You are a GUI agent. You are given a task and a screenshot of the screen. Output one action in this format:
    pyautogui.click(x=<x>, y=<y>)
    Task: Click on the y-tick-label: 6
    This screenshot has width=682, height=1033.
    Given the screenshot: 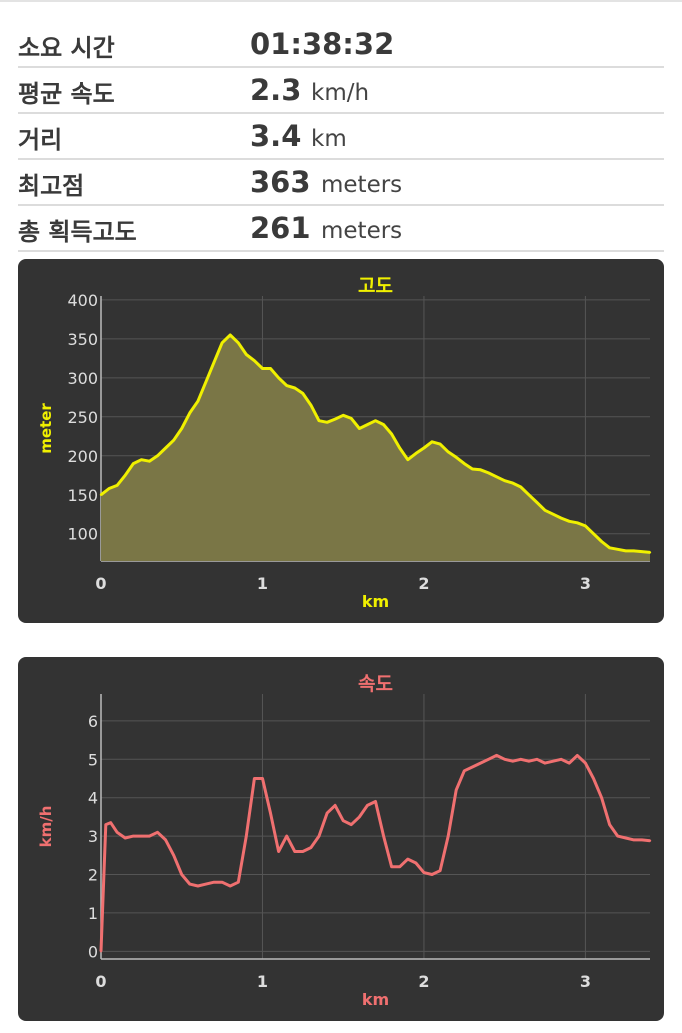 What is the action you would take?
    pyautogui.click(x=93, y=721)
    